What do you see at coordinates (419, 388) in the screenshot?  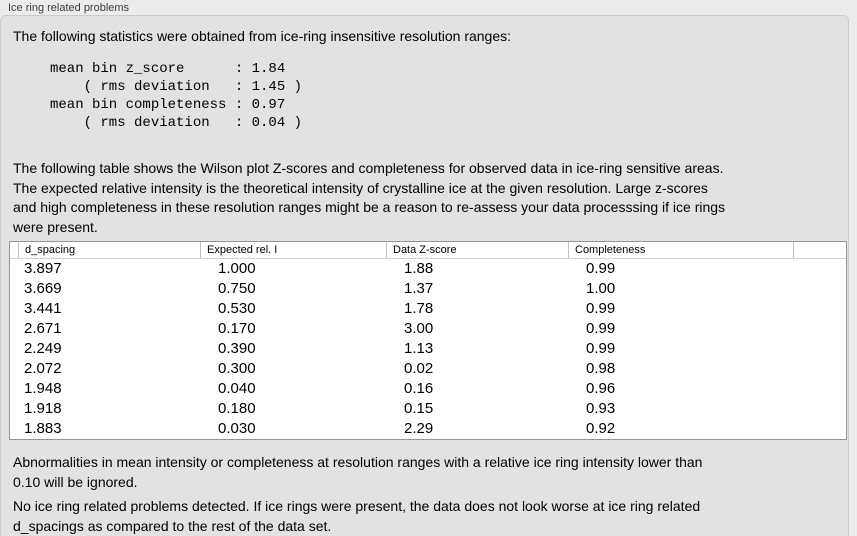 I see `table-cell: 0.16` at bounding box center [419, 388].